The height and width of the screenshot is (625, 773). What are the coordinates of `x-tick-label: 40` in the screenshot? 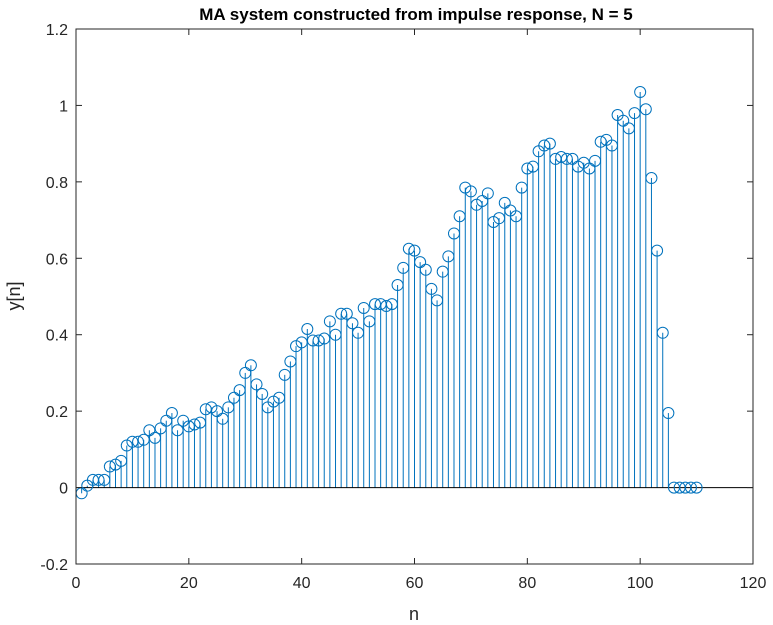 It's located at (302, 583).